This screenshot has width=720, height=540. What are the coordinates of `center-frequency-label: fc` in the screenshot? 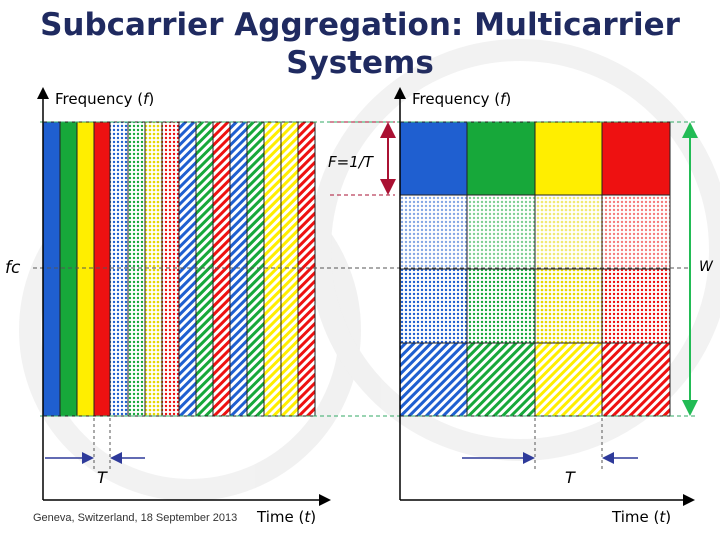 It's located at (13, 268).